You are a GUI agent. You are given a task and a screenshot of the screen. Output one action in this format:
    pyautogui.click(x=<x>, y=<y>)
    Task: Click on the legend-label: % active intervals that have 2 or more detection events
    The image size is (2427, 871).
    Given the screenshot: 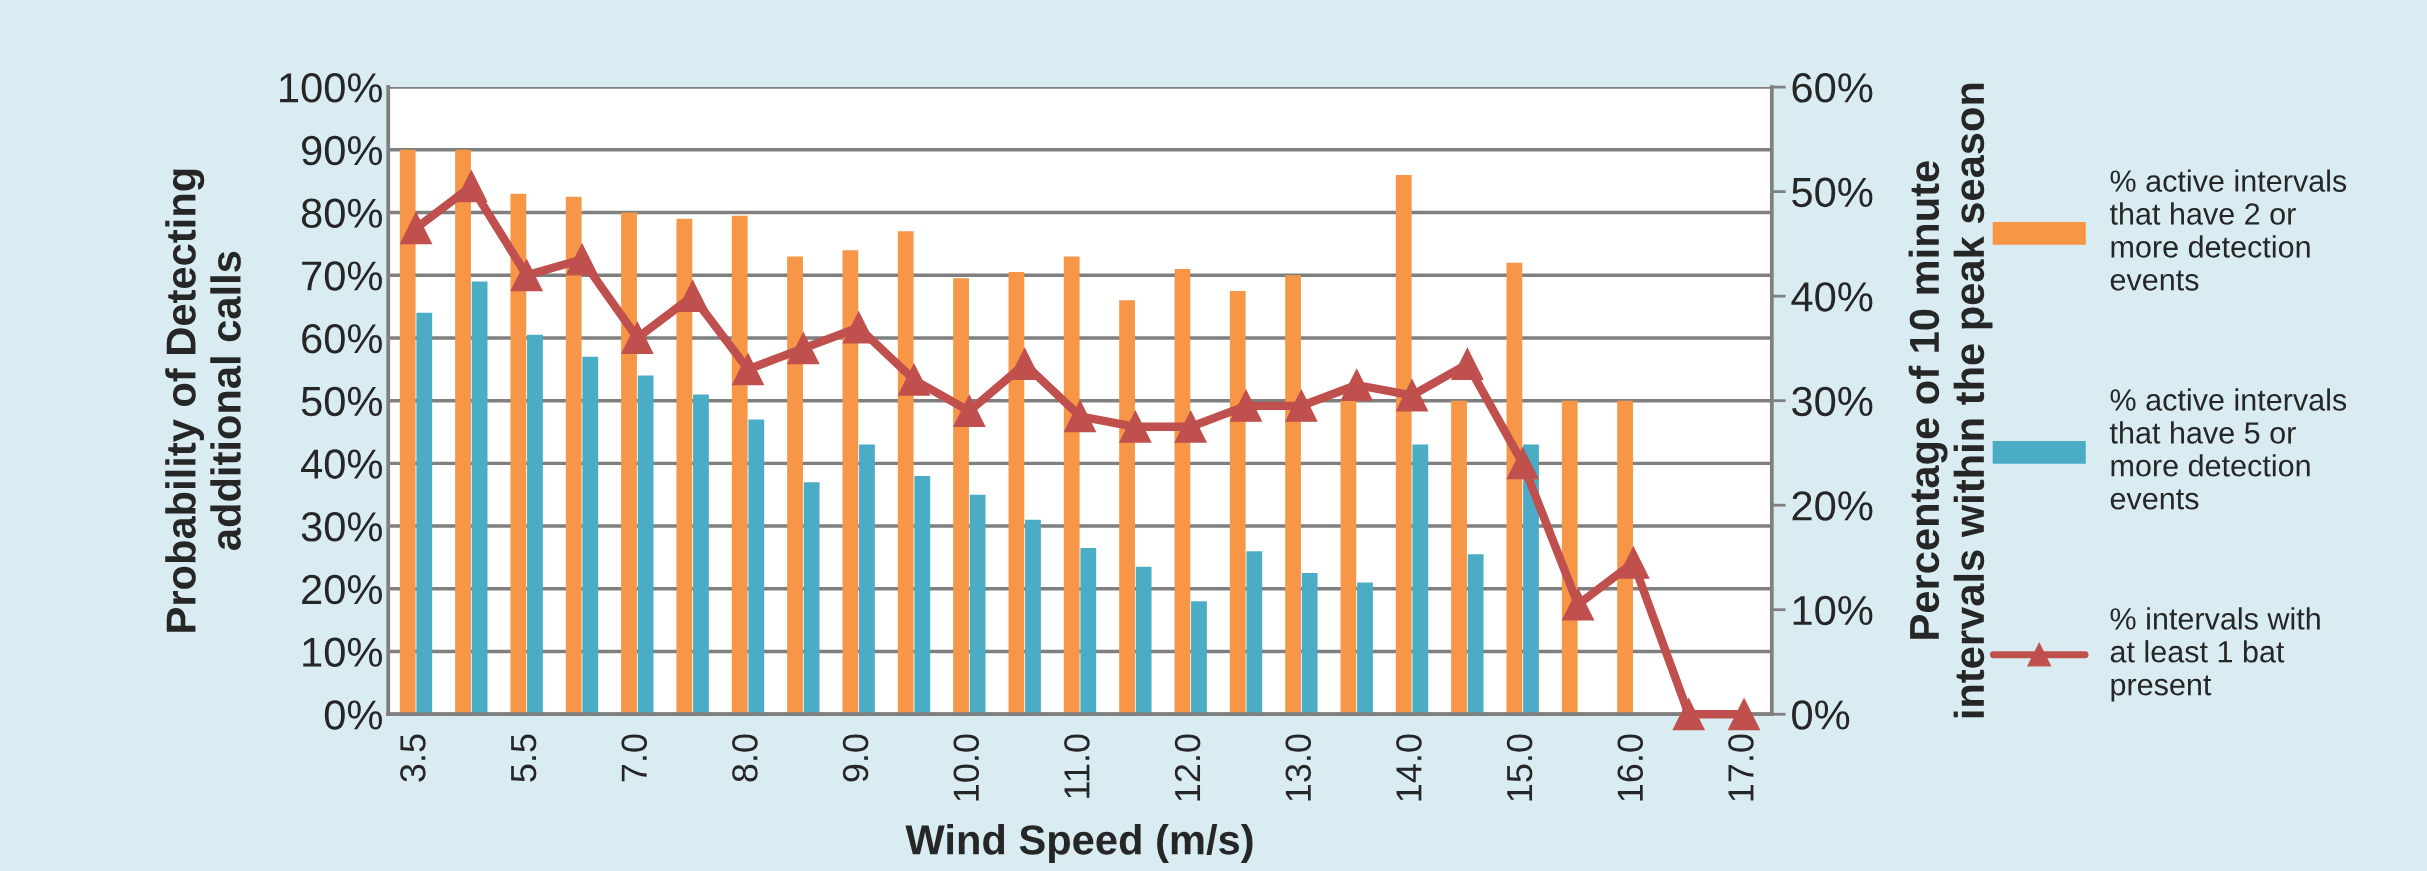 What is the action you would take?
    pyautogui.click(x=2228, y=230)
    